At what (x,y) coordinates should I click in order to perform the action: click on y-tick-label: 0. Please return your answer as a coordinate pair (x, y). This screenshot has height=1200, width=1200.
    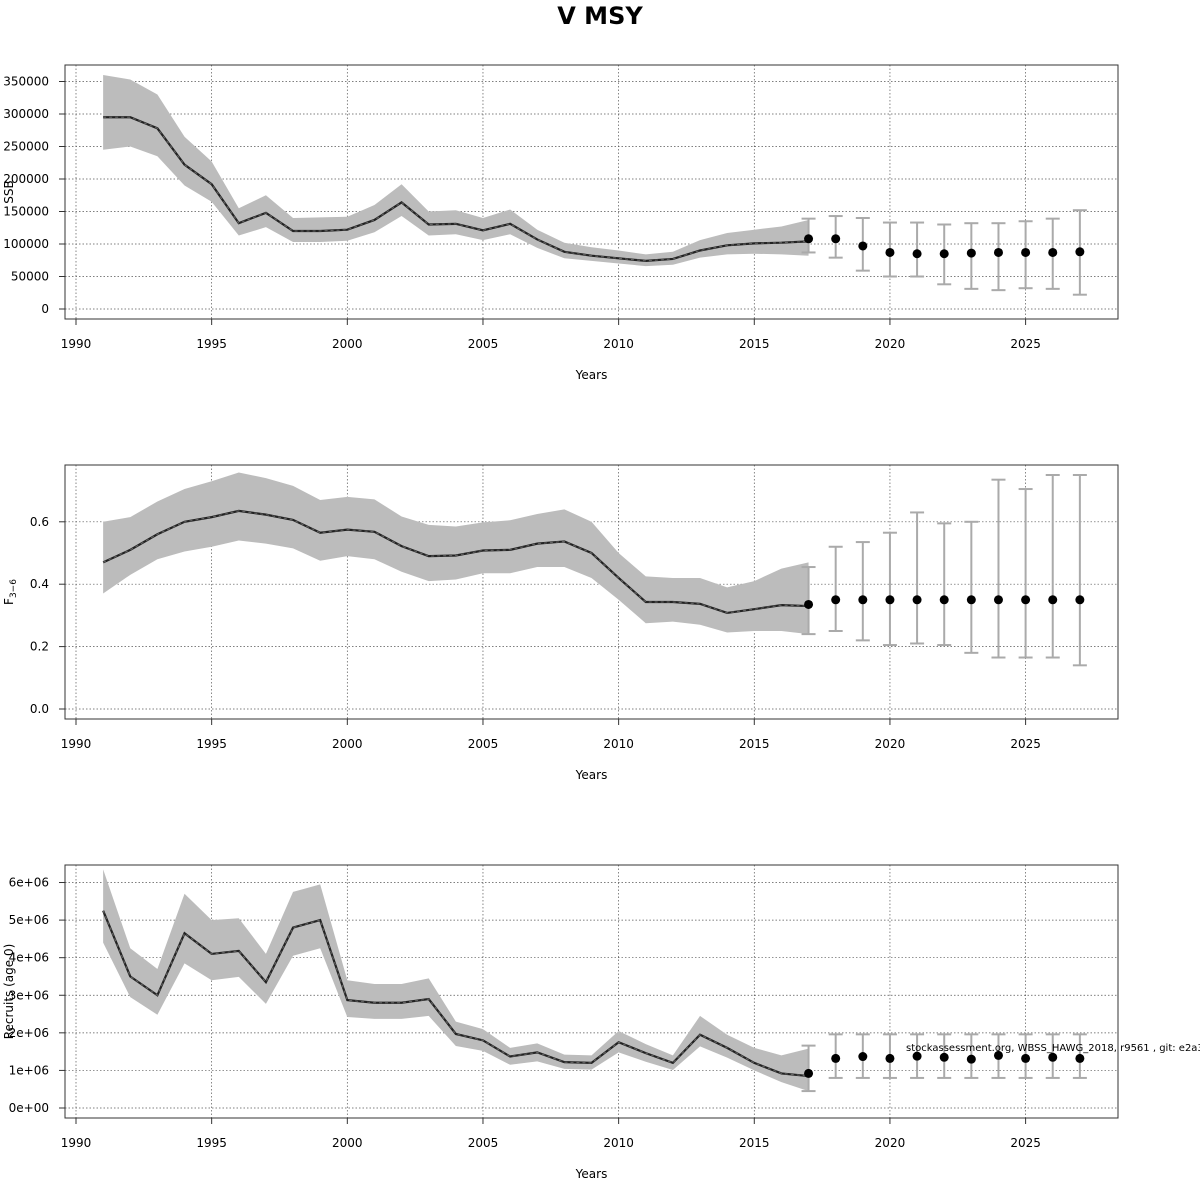
    Looking at the image, I should click on (45, 309).